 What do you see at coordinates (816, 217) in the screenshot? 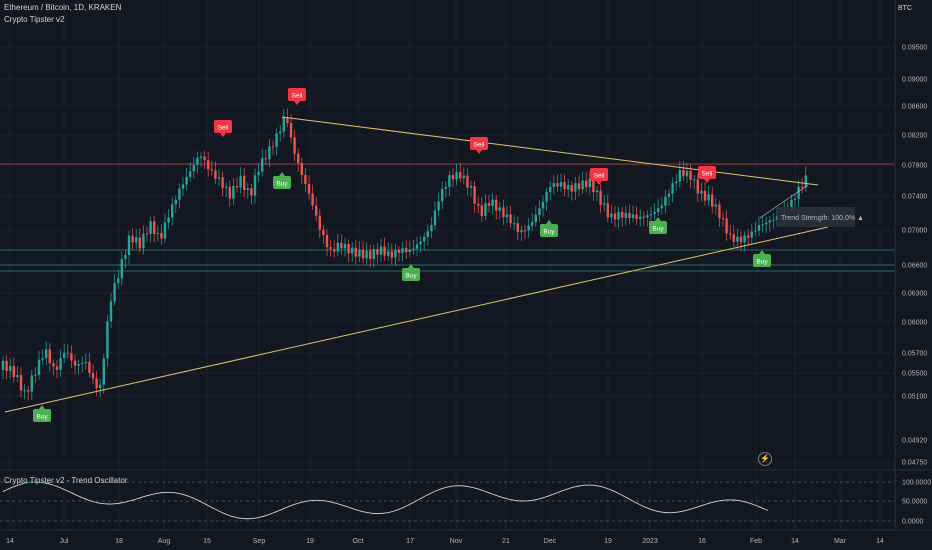
I see `trend-strength-box` at bounding box center [816, 217].